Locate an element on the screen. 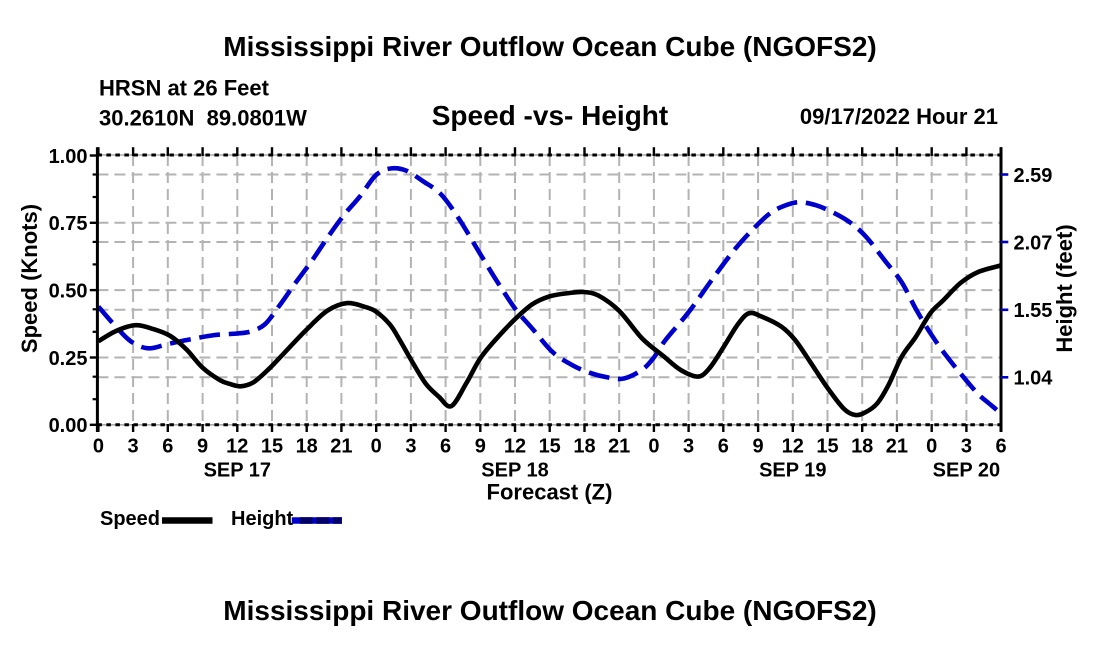  svg-text: 1.04 is located at coordinates (1034, 379).